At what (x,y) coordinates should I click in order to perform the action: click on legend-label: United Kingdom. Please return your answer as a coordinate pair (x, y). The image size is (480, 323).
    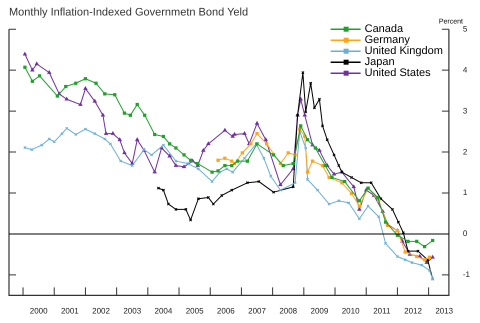
    Looking at the image, I should click on (403, 51).